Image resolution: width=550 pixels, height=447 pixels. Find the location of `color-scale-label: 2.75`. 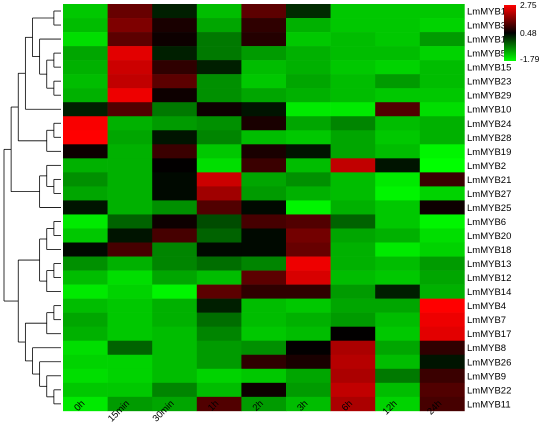

color-scale-label: 2.75 is located at coordinates (528, 5).